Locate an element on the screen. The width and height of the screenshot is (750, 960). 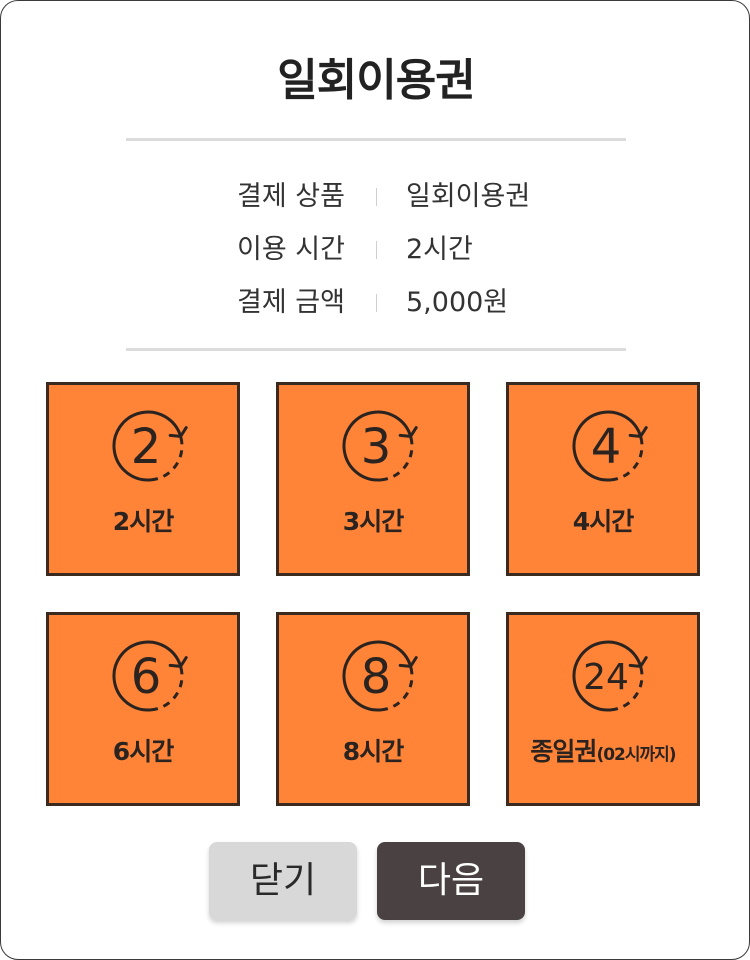
clock-refresh-icon: 24 is located at coordinates (610, 676).